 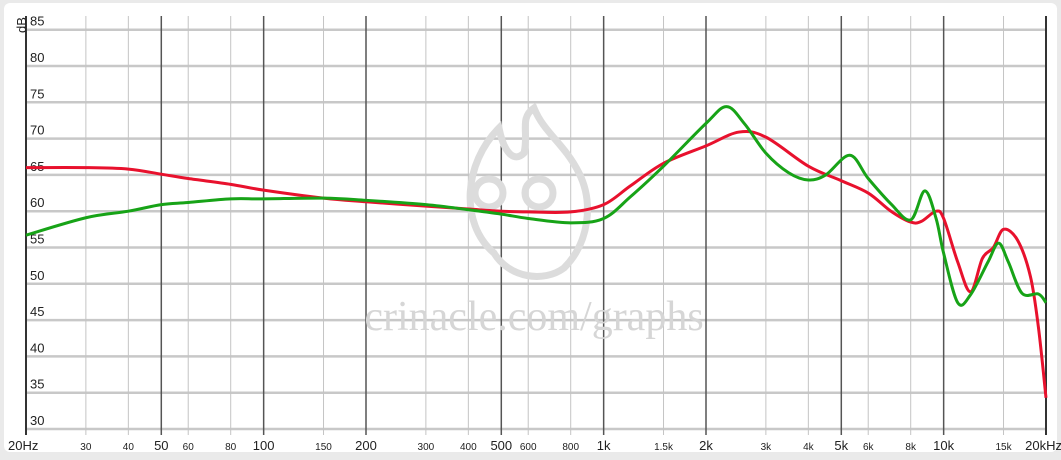 I want to click on x-tick-label: 150, so click(x=323, y=447).